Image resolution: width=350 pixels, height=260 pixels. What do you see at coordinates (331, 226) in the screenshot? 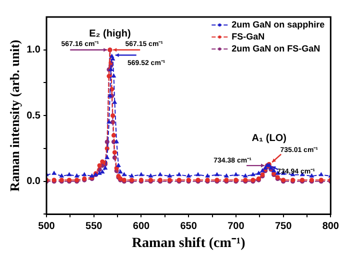
I see `x-tick-label: 800` at bounding box center [331, 226].